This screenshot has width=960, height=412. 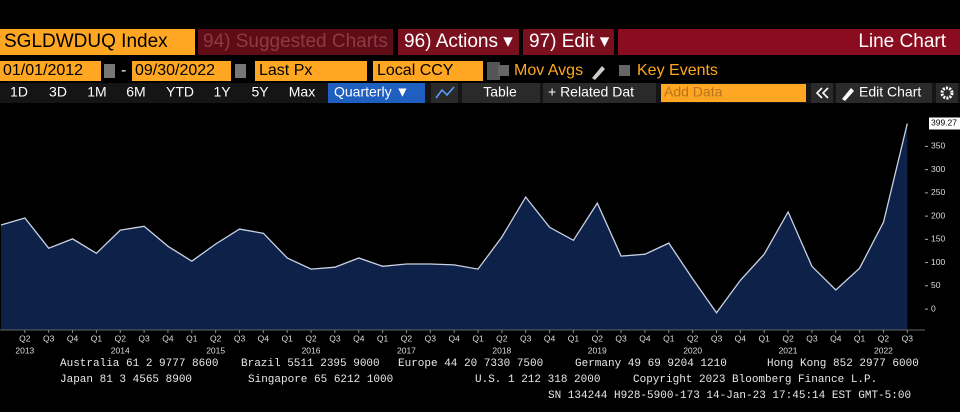 What do you see at coordinates (677, 70) in the screenshot?
I see `key-events: Key Events` at bounding box center [677, 70].